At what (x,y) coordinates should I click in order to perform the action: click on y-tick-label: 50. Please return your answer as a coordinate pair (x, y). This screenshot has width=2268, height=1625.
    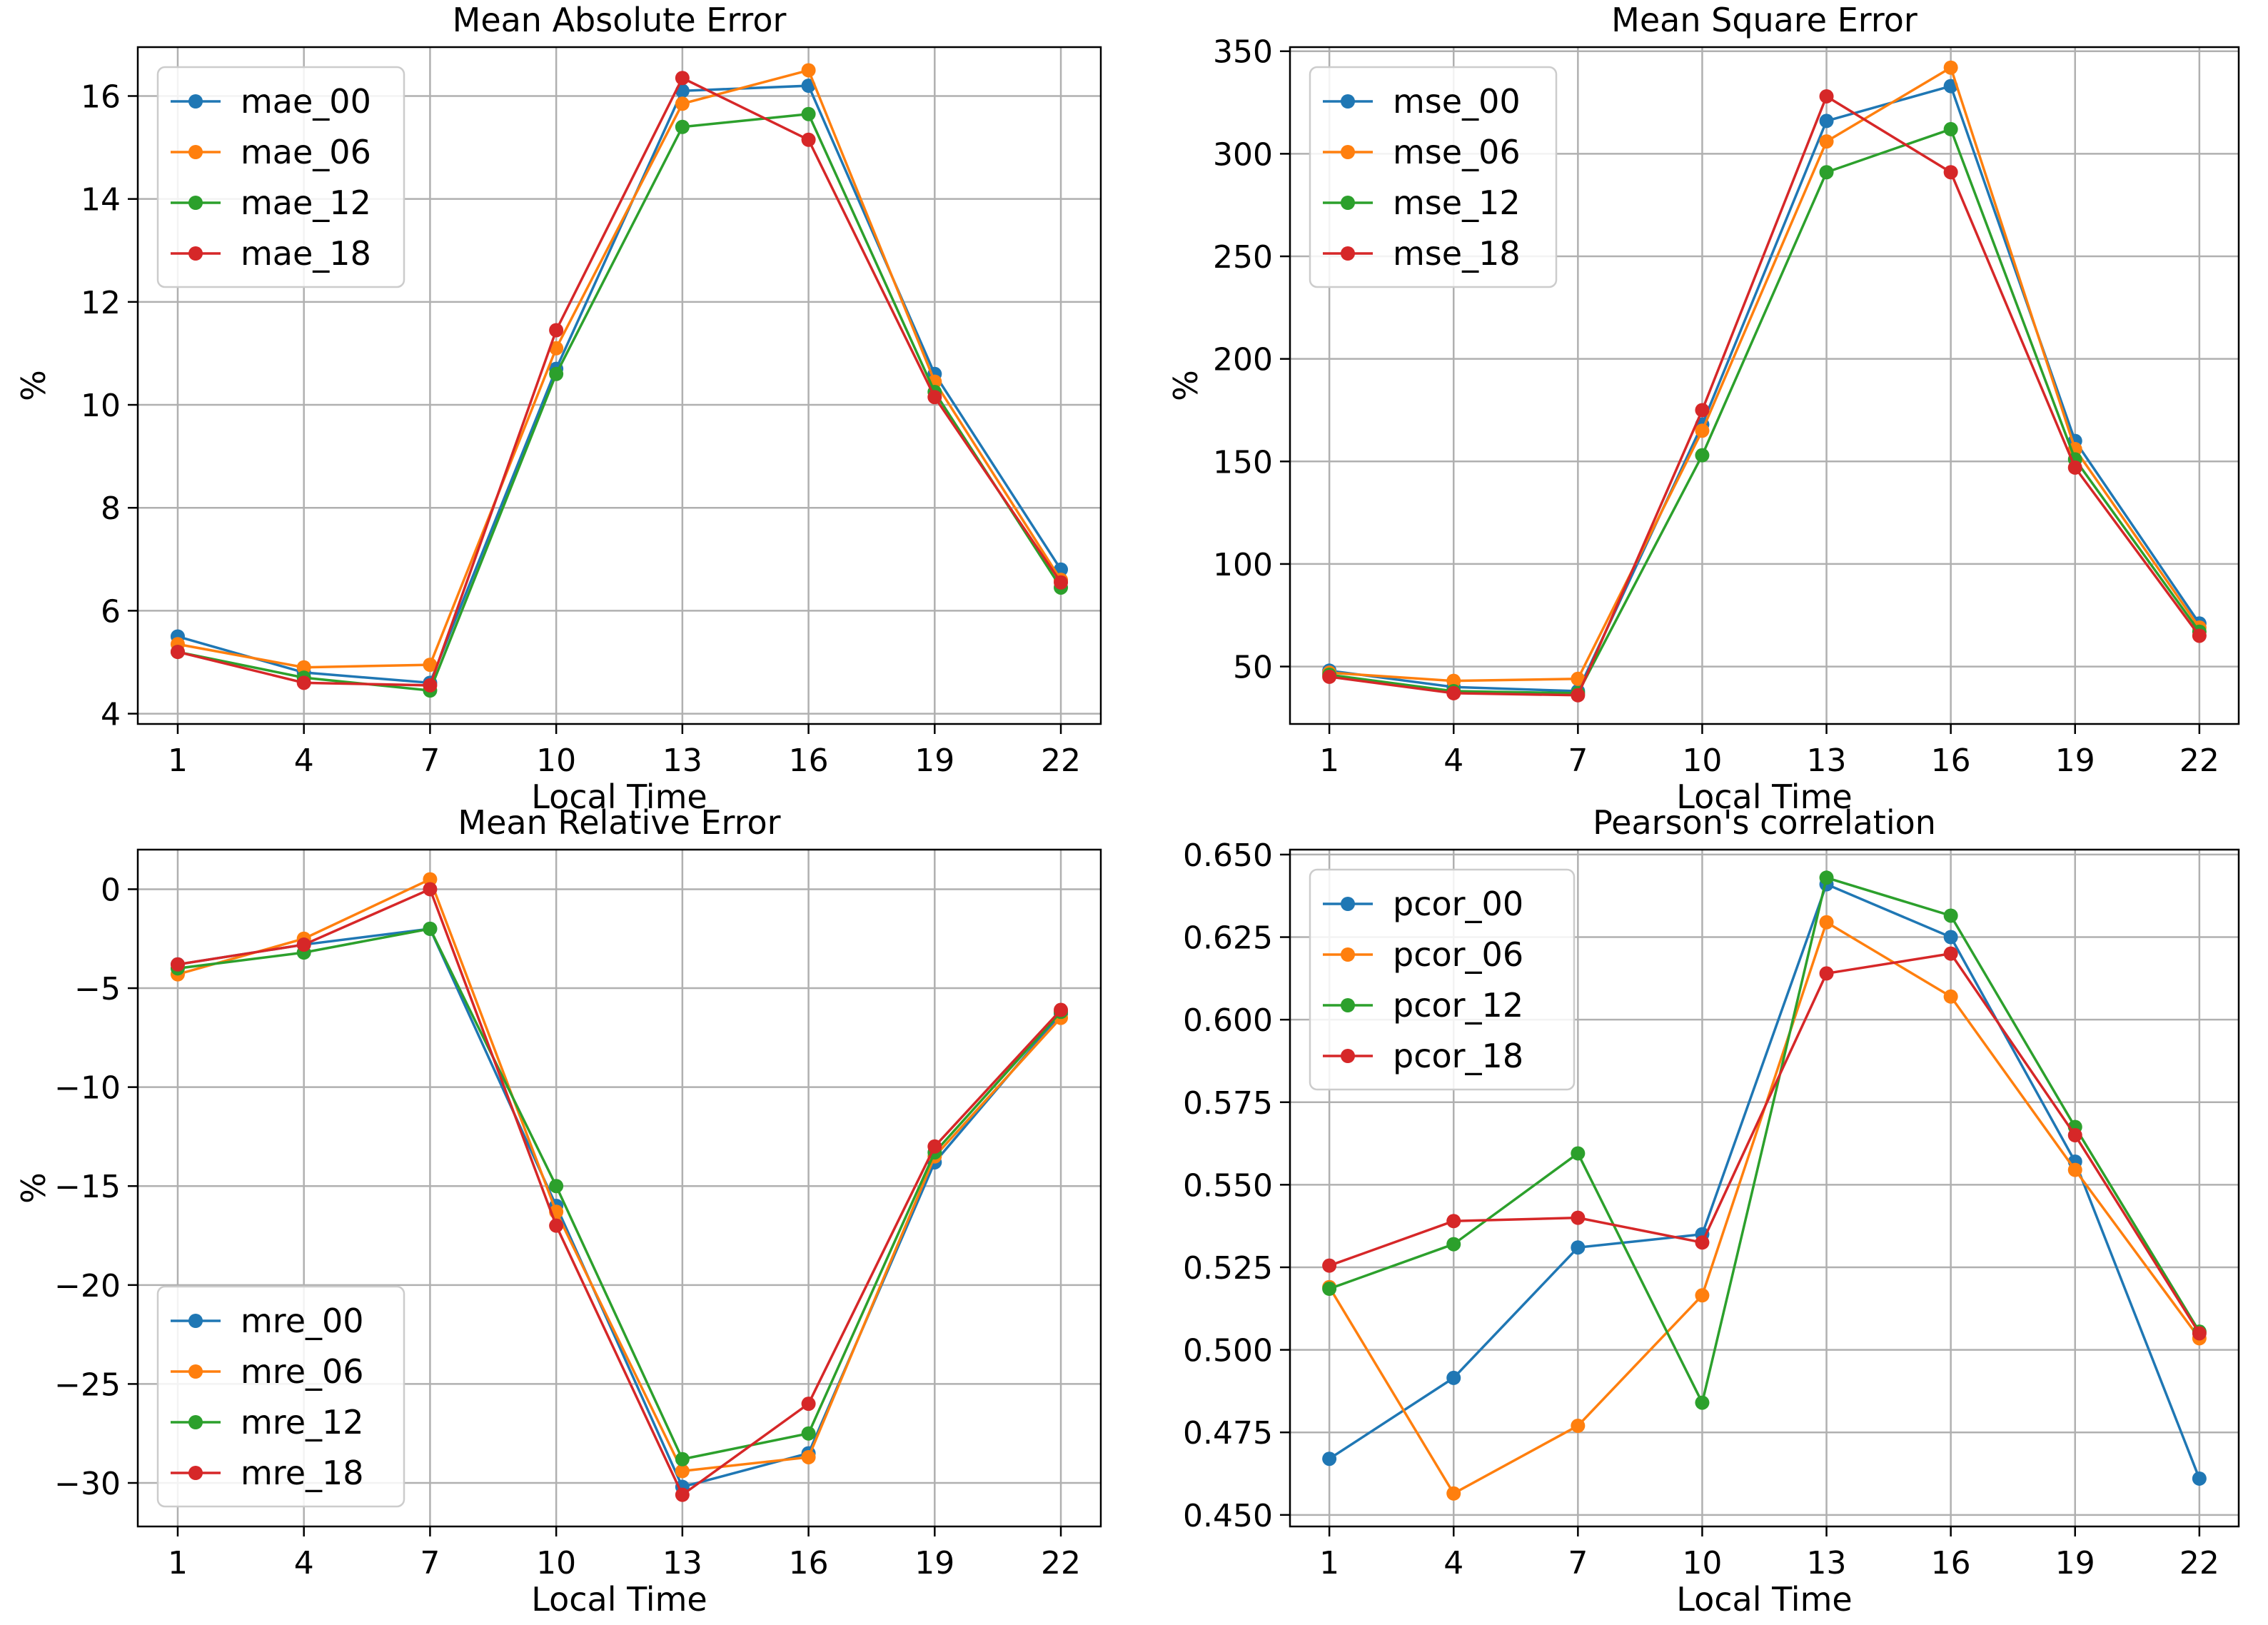
    Looking at the image, I should click on (1253, 668).